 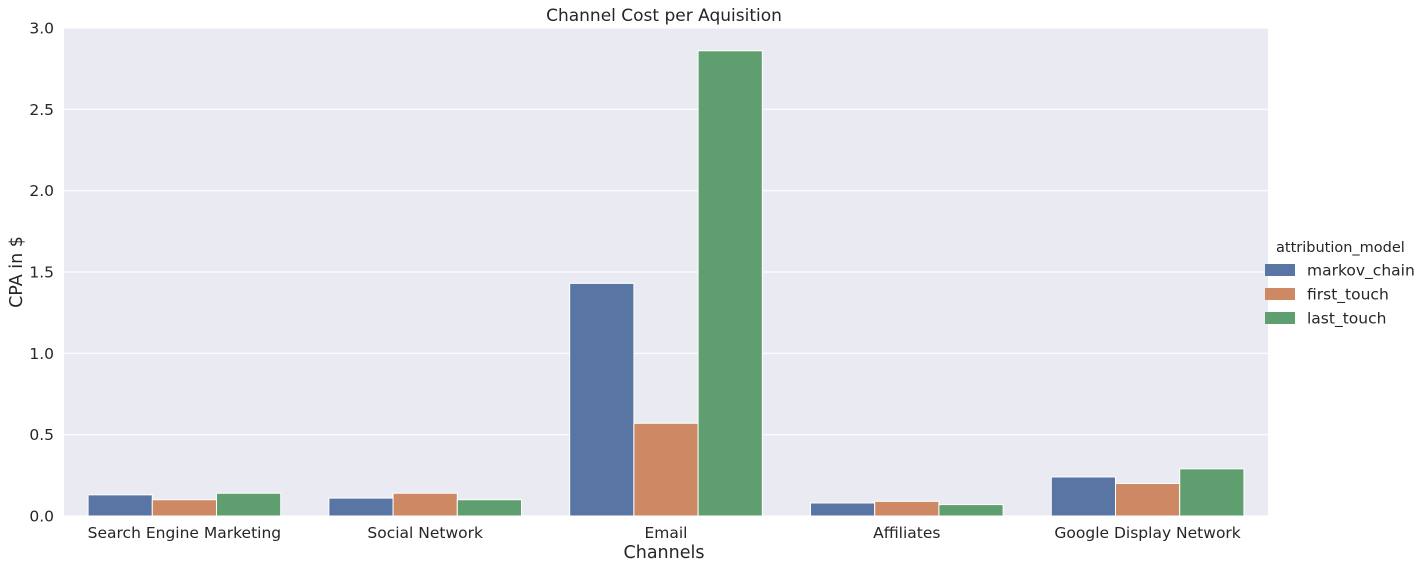 What do you see at coordinates (1348, 295) in the screenshot?
I see `legend-item-label: first_touch` at bounding box center [1348, 295].